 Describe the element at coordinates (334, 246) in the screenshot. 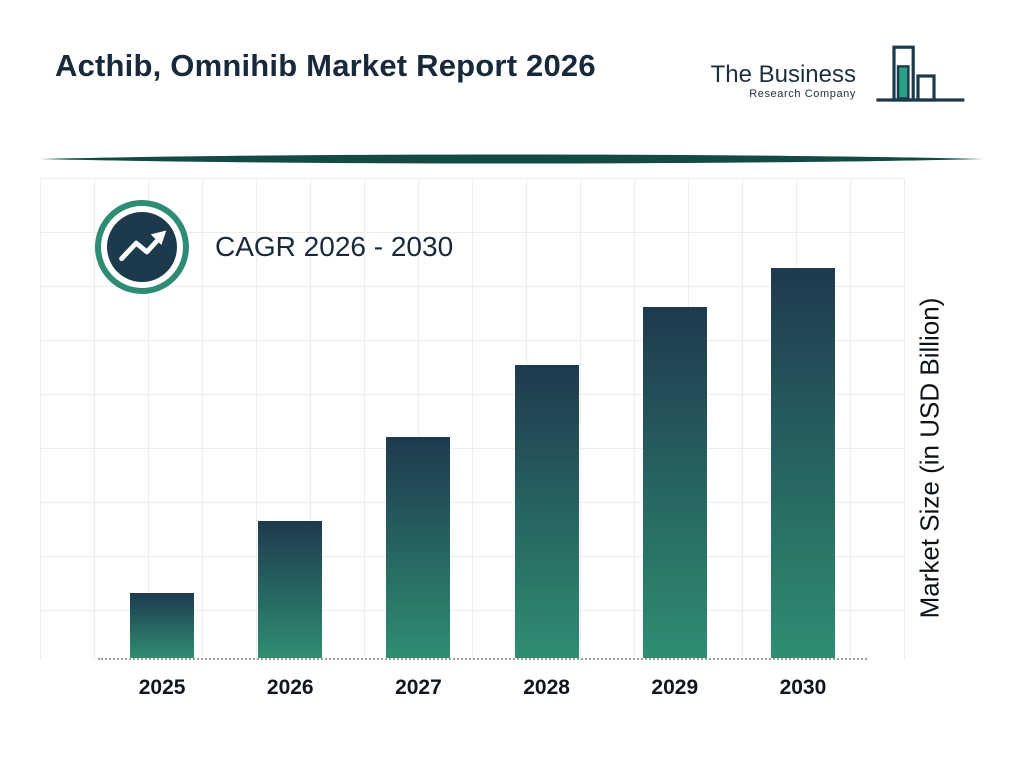

I see `cagr-label: CAGR 2026 - 2030` at that location.